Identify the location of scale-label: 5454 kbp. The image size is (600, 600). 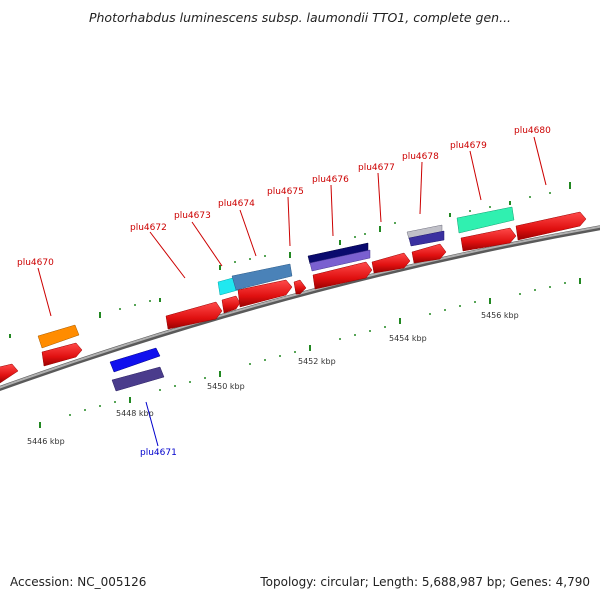
(408, 338).